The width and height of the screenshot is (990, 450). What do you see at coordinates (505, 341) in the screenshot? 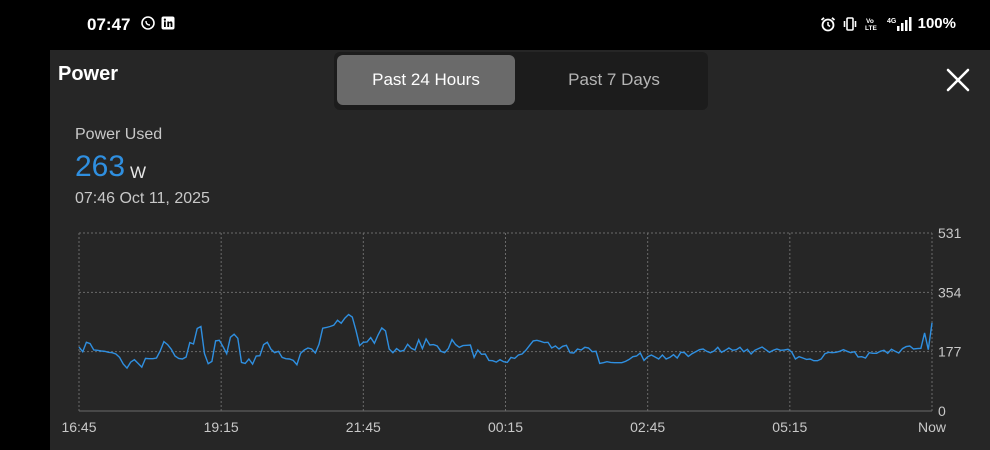
I see `series-line-power` at bounding box center [505, 341].